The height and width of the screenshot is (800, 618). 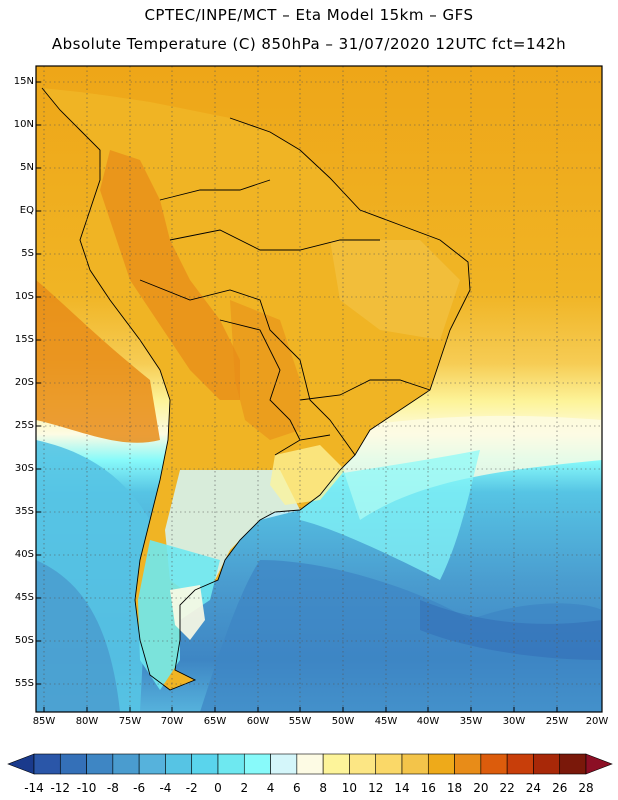 What do you see at coordinates (98, 361) in the screenshot?
I see `pacific-warm-band` at bounding box center [98, 361].